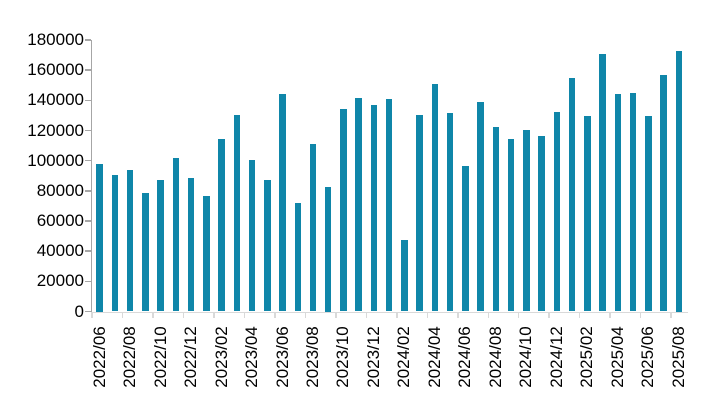 The height and width of the screenshot is (404, 709). What do you see at coordinates (404, 357) in the screenshot?
I see `x-tick-label: 2024/02` at bounding box center [404, 357].